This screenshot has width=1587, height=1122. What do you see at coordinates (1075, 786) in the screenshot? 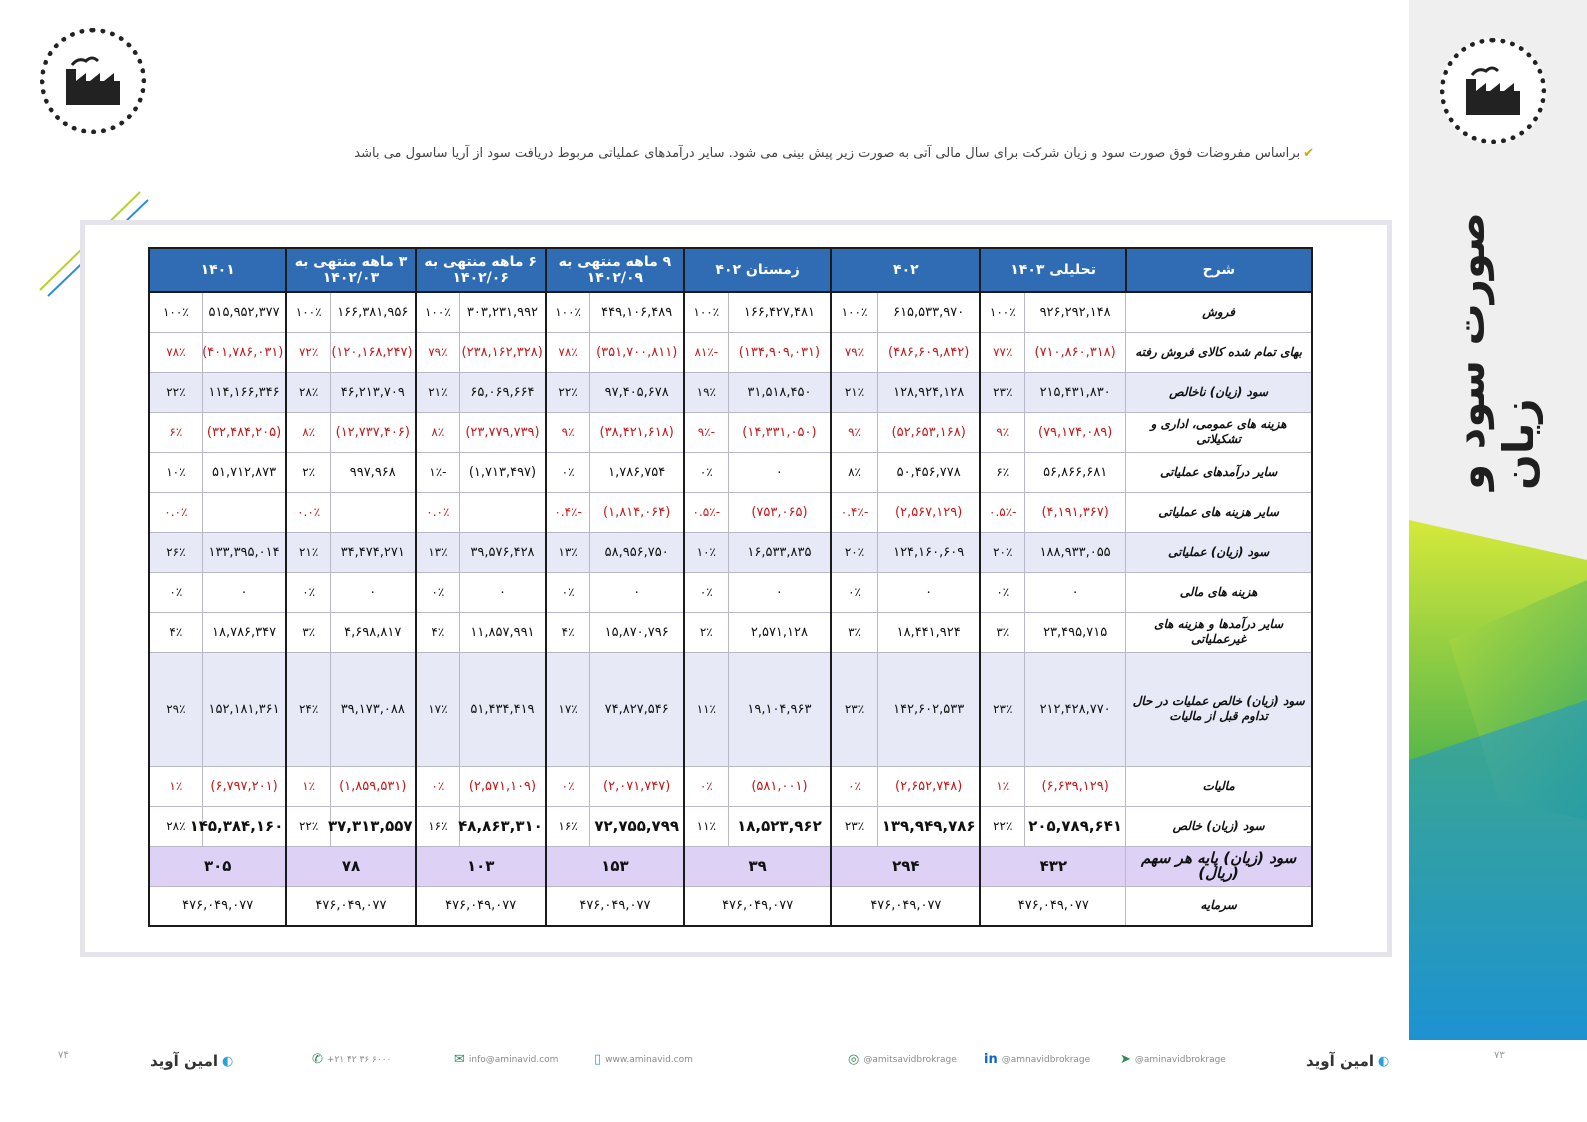
I see `value-cell: (۶,۶۳۹,۱۲۹)` at bounding box center [1075, 786].